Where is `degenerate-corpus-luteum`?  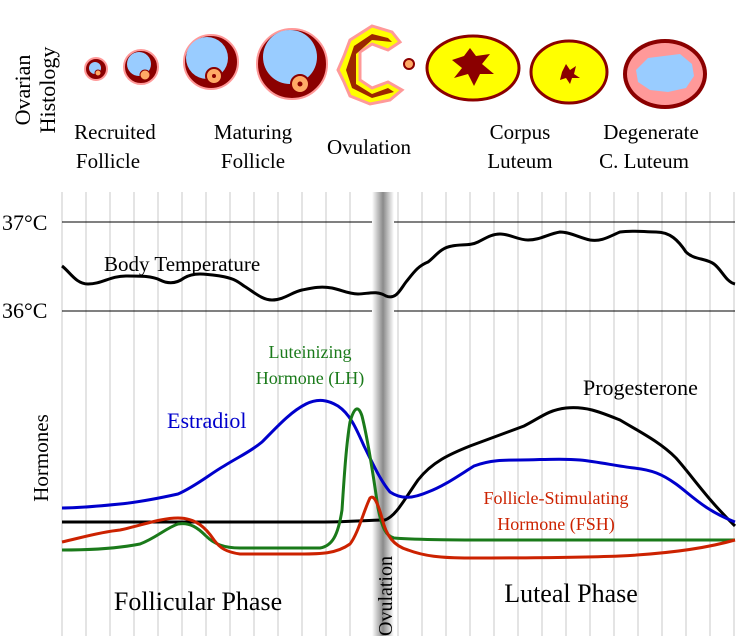
degenerate-corpus-luteum is located at coordinates (665, 74).